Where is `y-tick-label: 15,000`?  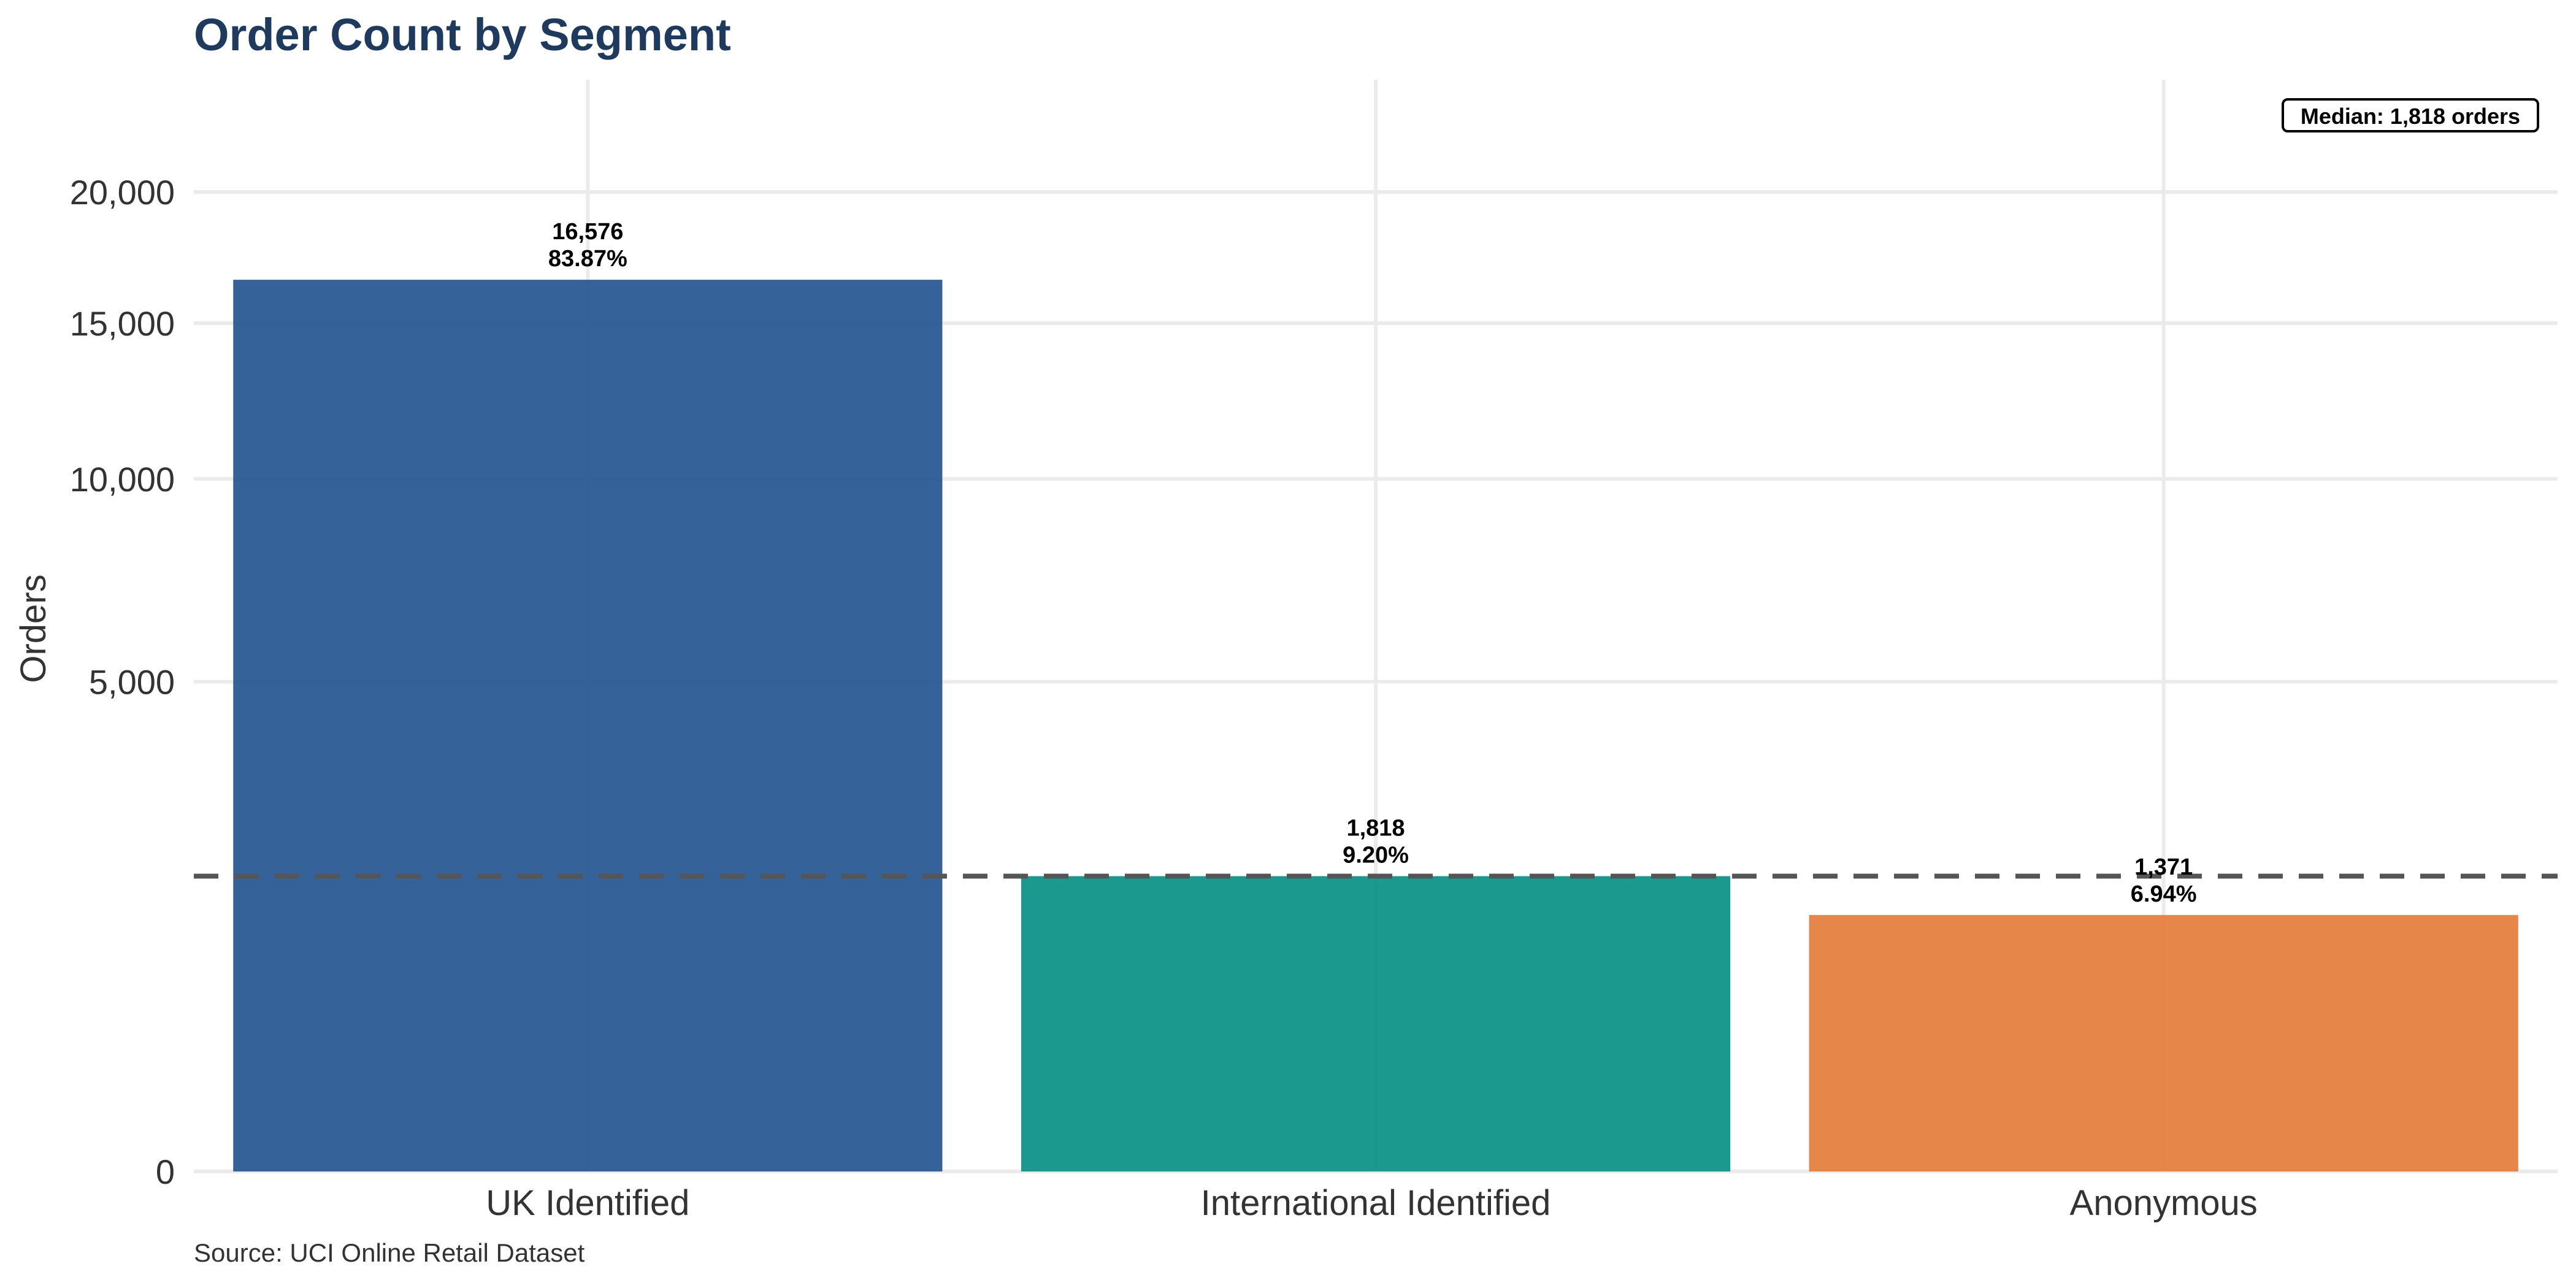 y-tick-label: 15,000 is located at coordinates (122, 323).